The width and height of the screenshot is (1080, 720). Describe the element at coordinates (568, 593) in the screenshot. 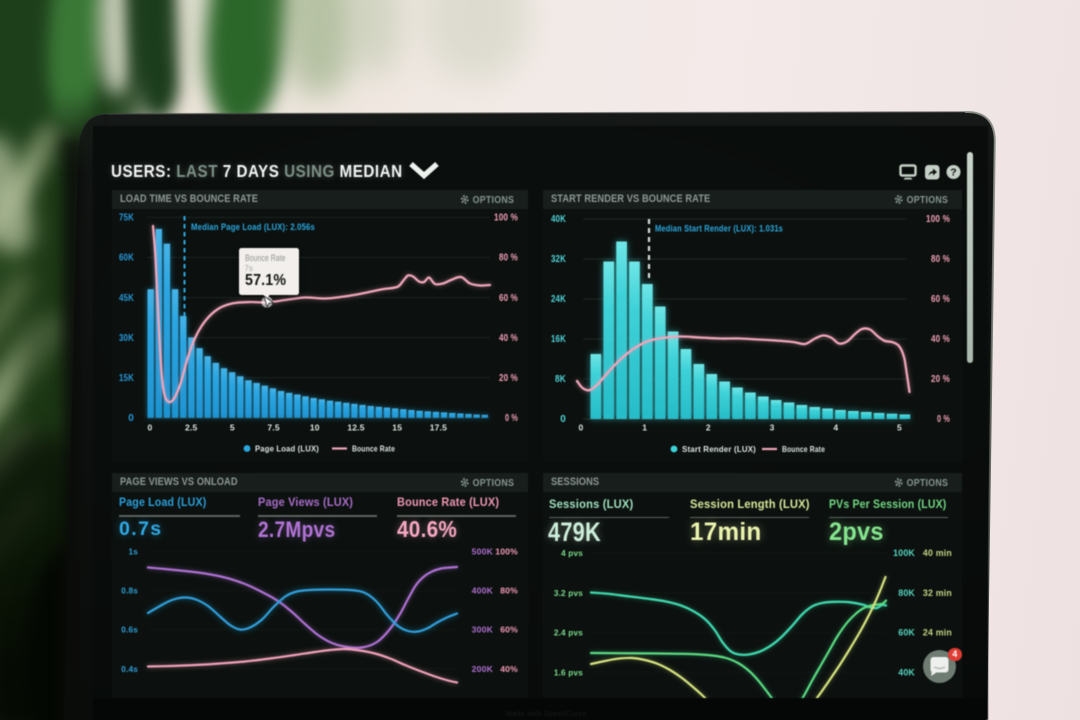

I see `svg-text: 3.2 pvs` at that location.